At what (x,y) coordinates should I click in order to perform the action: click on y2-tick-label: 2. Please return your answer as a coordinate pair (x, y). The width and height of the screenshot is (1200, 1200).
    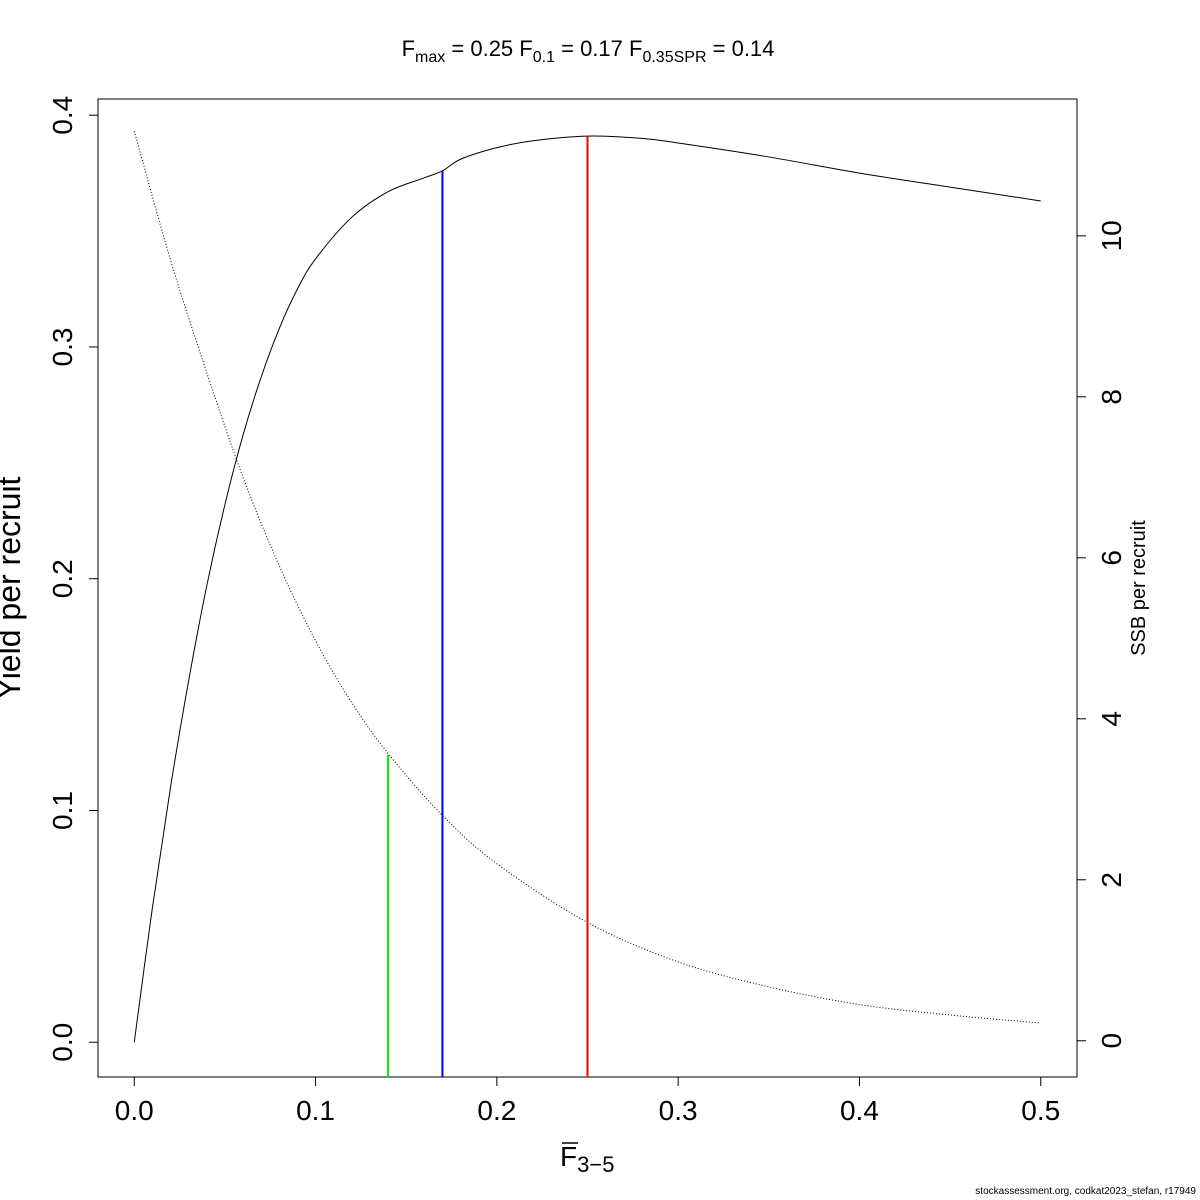
    Looking at the image, I should click on (1111, 880).